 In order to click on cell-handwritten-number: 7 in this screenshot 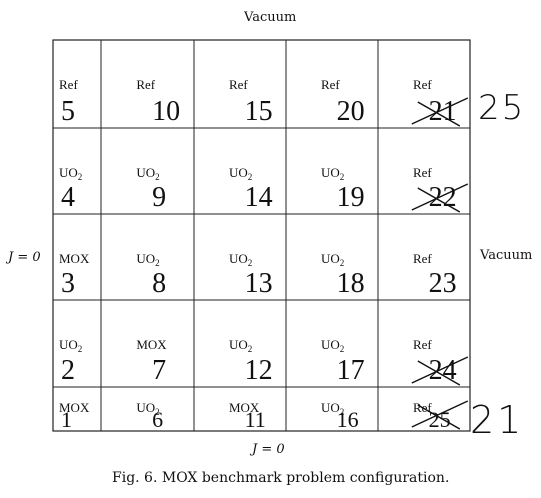, I will do `click(159, 370)`.